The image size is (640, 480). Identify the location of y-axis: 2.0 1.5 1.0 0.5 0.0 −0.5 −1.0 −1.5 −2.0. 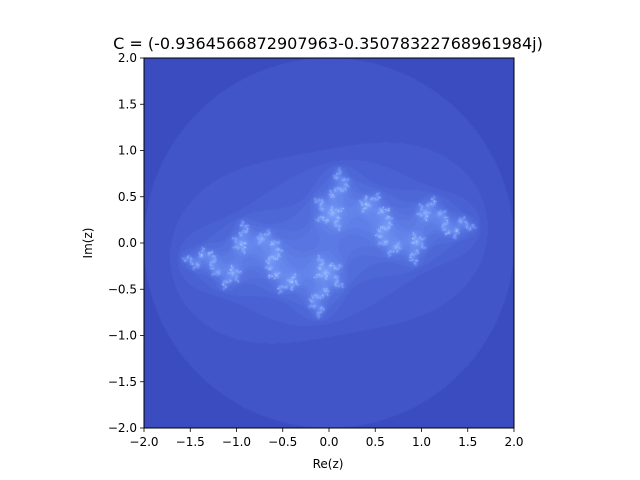
(126, 243).